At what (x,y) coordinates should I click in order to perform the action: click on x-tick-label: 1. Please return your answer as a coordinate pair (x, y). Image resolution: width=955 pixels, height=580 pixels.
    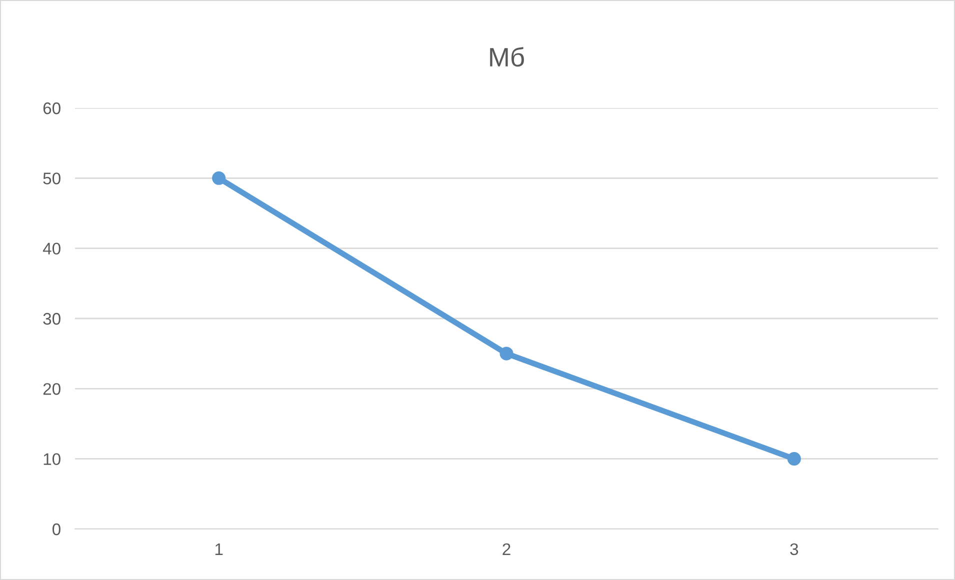
    Looking at the image, I should click on (219, 549).